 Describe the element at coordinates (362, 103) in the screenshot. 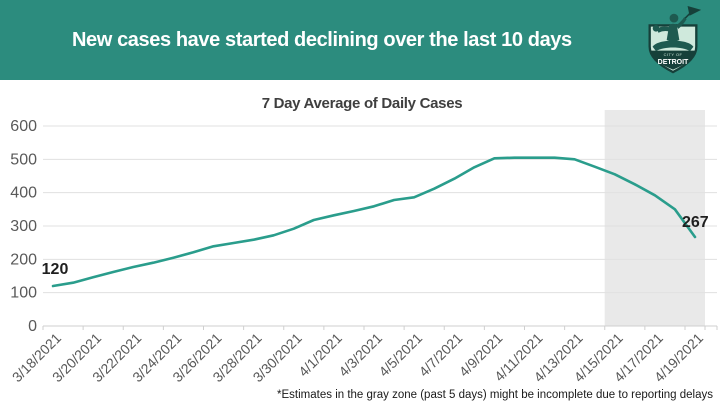

I see `chart-title: 7 Day Average of Daily Cases` at that location.